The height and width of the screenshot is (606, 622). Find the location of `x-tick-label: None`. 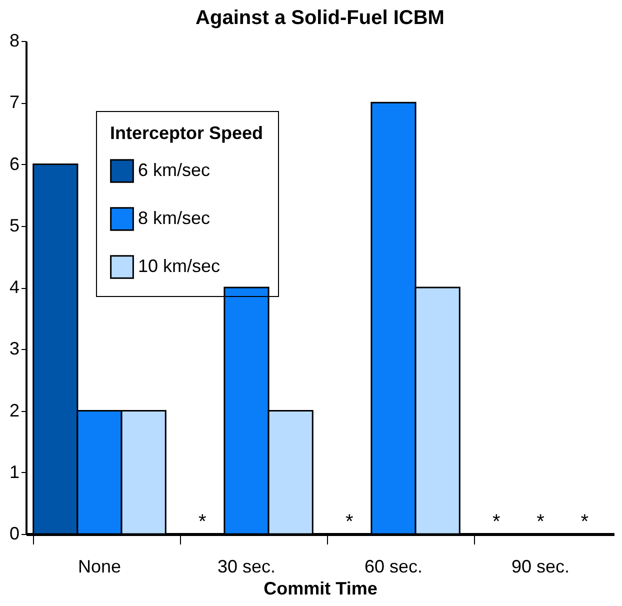

x-tick-label: None is located at coordinates (100, 566).